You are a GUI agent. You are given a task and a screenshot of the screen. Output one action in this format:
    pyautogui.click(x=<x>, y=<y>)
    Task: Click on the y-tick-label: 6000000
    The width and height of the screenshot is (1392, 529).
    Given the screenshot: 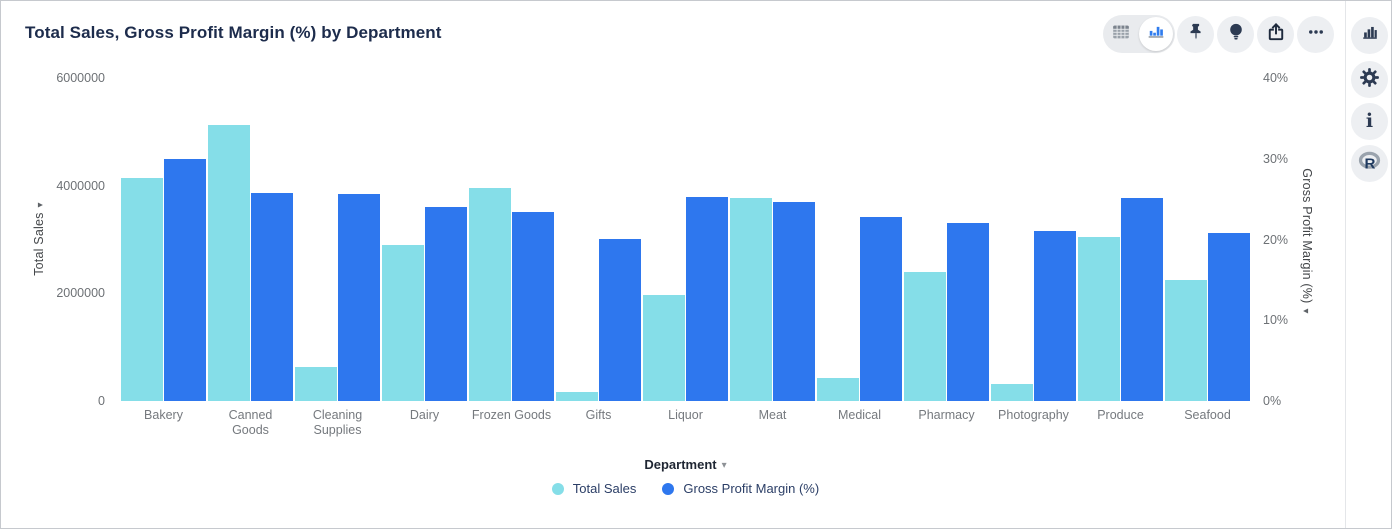 What is the action you would take?
    pyautogui.click(x=80, y=78)
    